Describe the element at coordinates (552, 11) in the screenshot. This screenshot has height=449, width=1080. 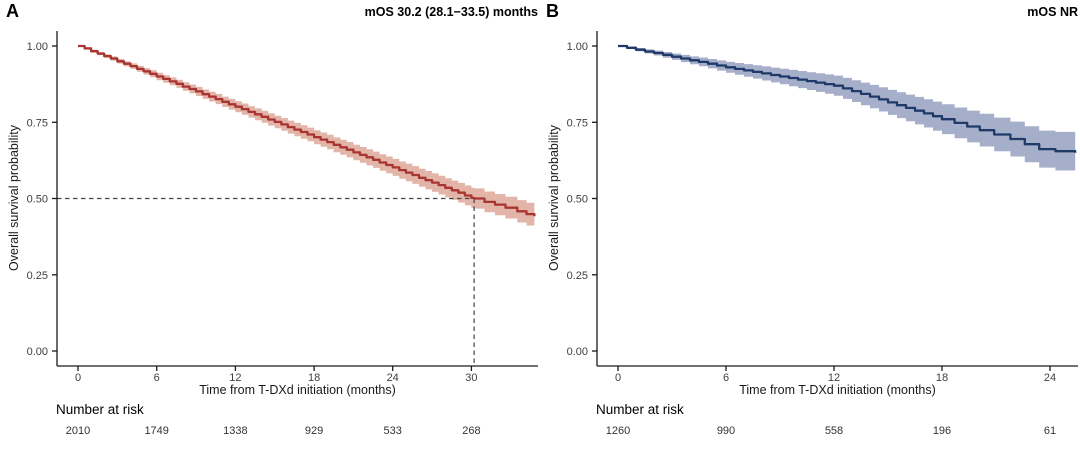
I see `panel-b-label: B` at that location.